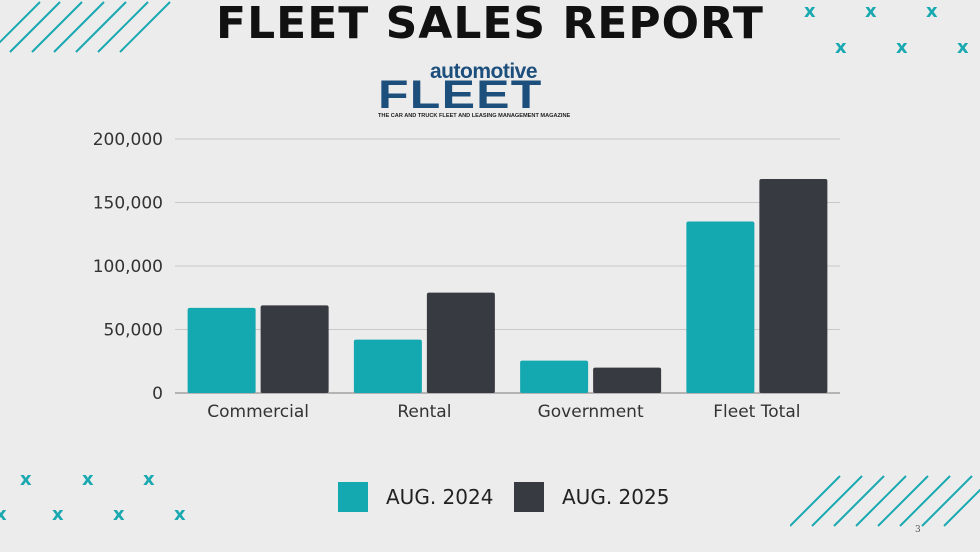 Image resolution: width=980 pixels, height=552 pixels. I want to click on x-tick-label: Fleet Total, so click(756, 412).